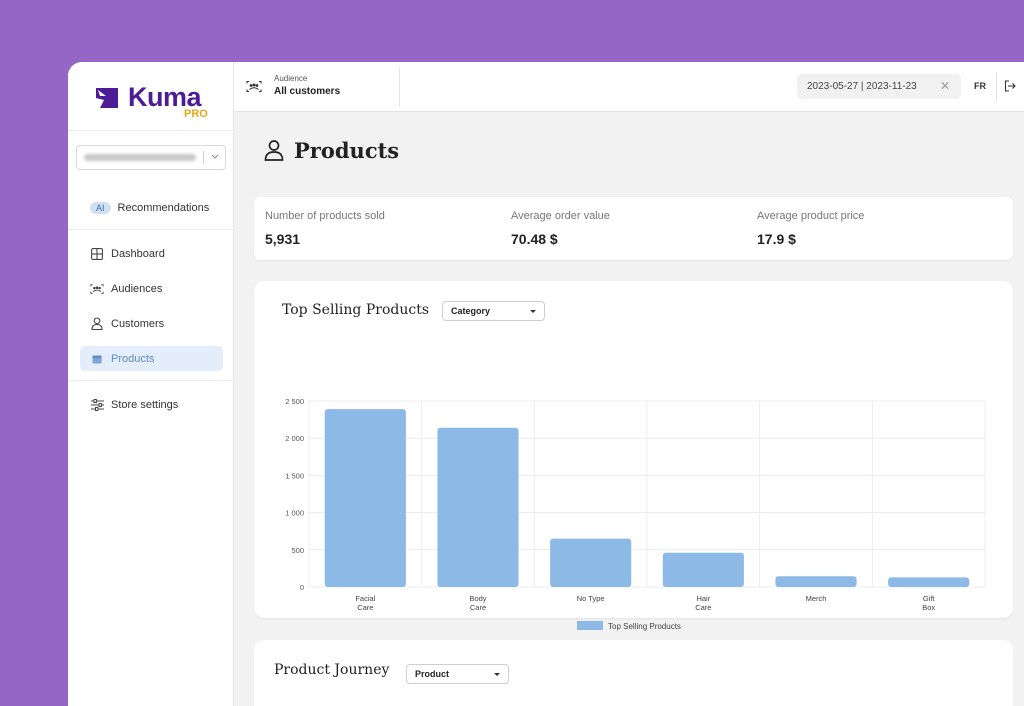 The width and height of the screenshot is (1024, 706). I want to click on y-tick-label: 1 000, so click(294, 513).